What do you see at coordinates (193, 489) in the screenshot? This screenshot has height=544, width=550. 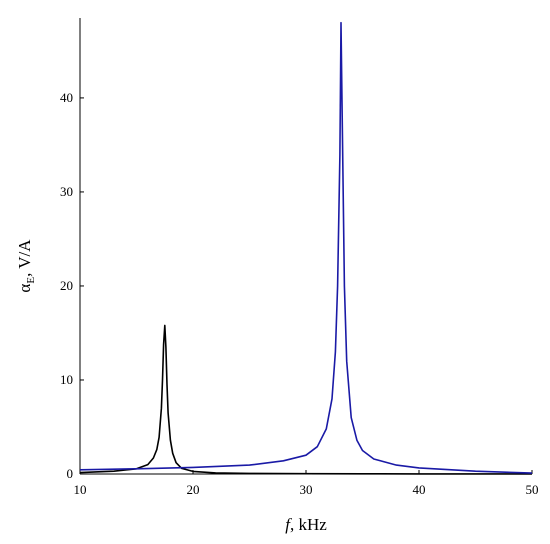 I see `x-tick-label: 20` at bounding box center [193, 489].